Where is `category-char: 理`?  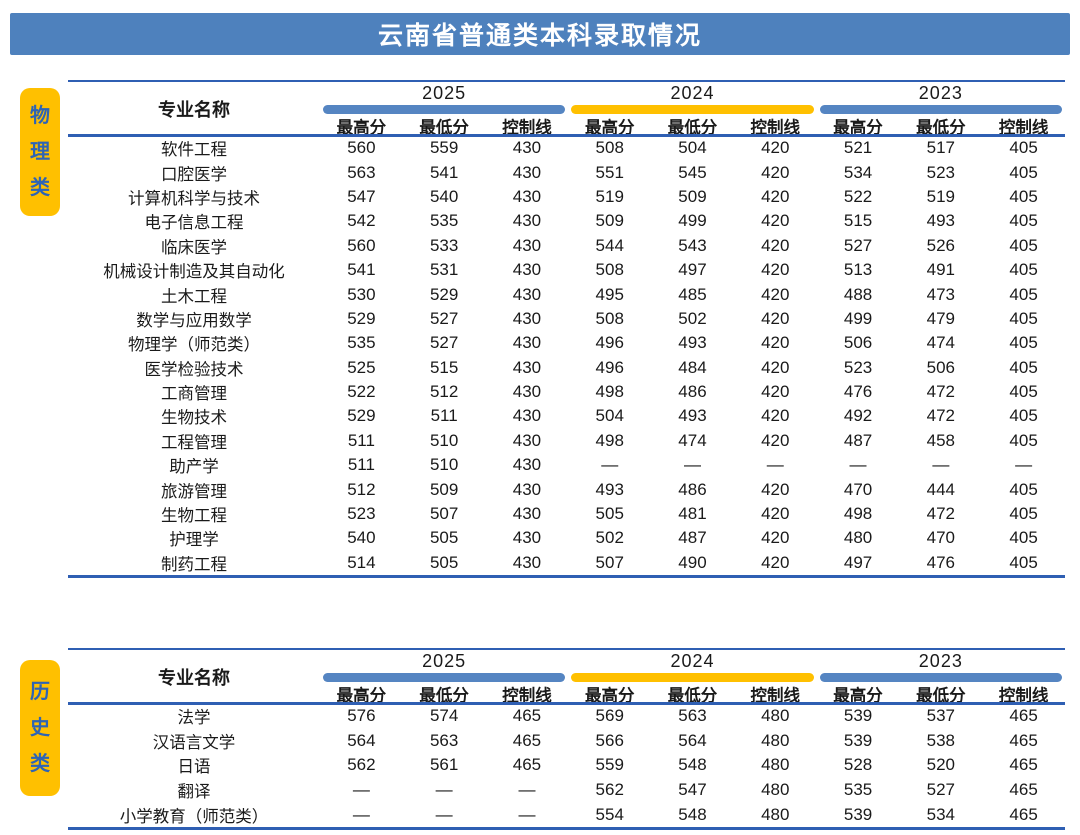 category-char: 理 is located at coordinates (40, 152).